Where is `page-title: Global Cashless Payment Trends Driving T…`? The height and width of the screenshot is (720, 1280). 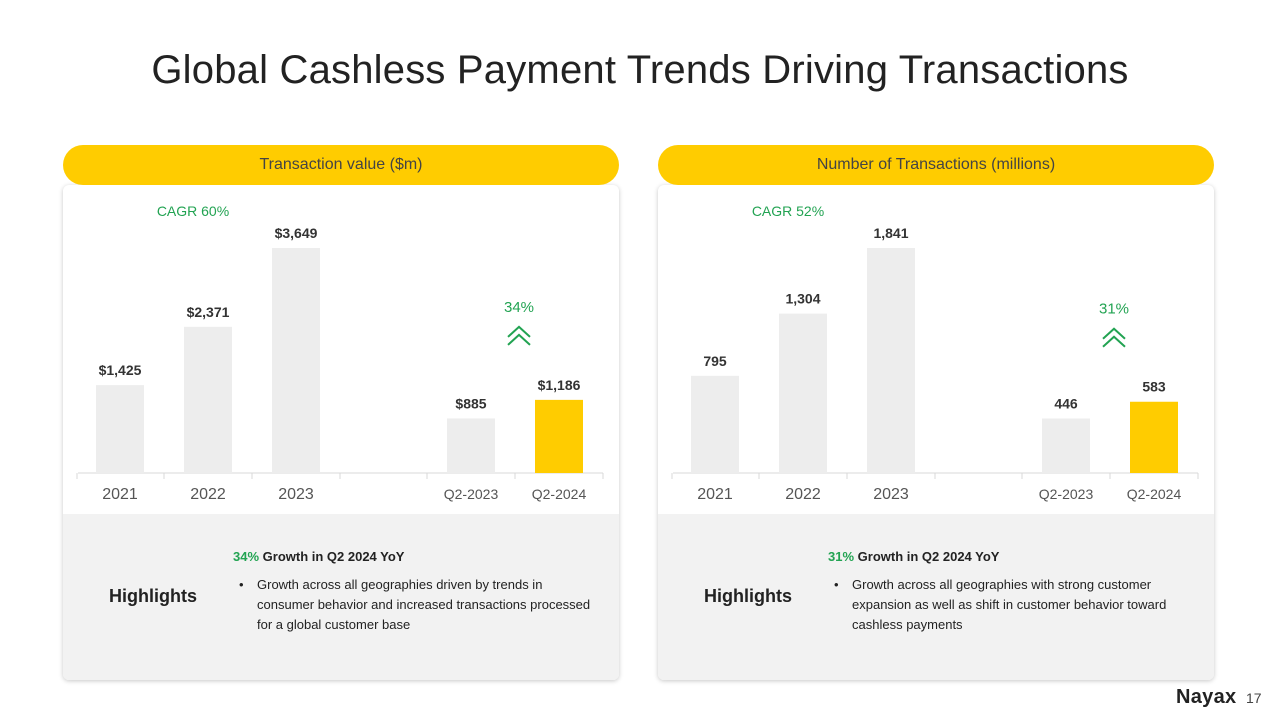
page-title: Global Cashless Payment Trends Driving T… is located at coordinates (640, 70).